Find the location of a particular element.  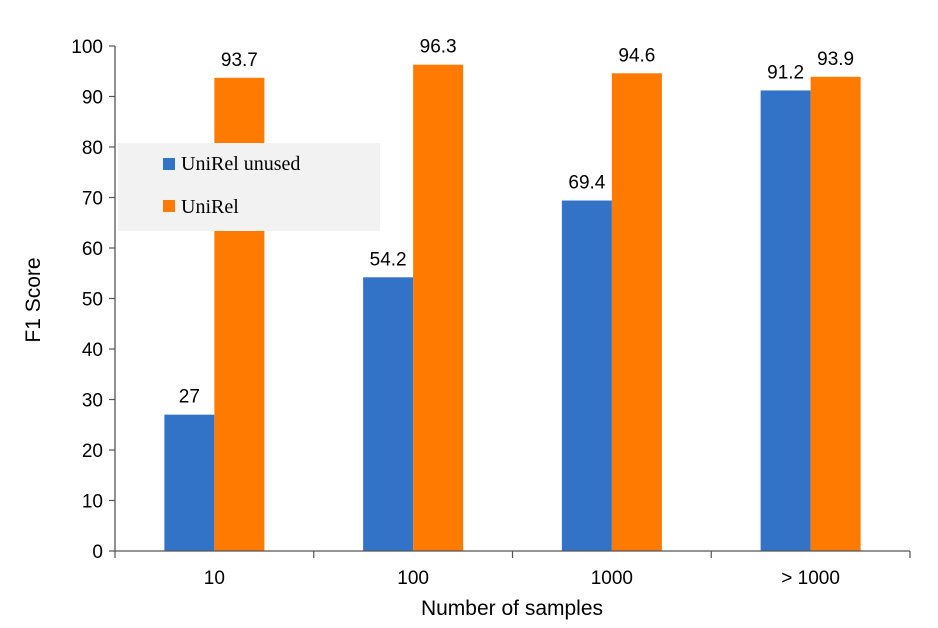

legend: UniRel unused UniRel is located at coordinates (249, 187).